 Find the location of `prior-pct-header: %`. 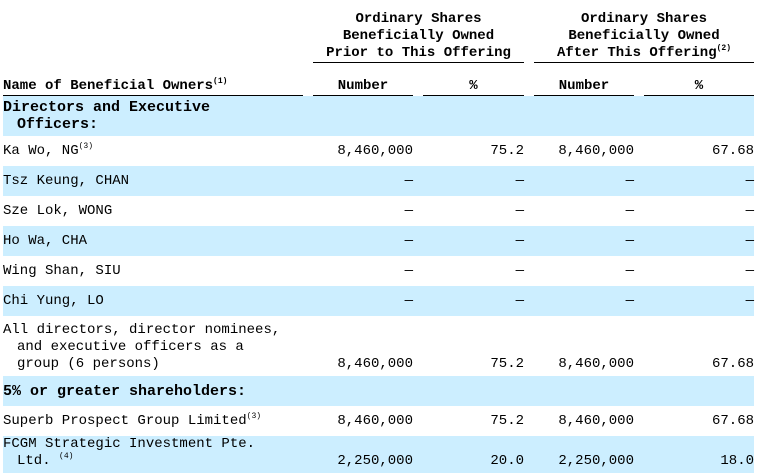

prior-pct-header: % is located at coordinates (473, 79).